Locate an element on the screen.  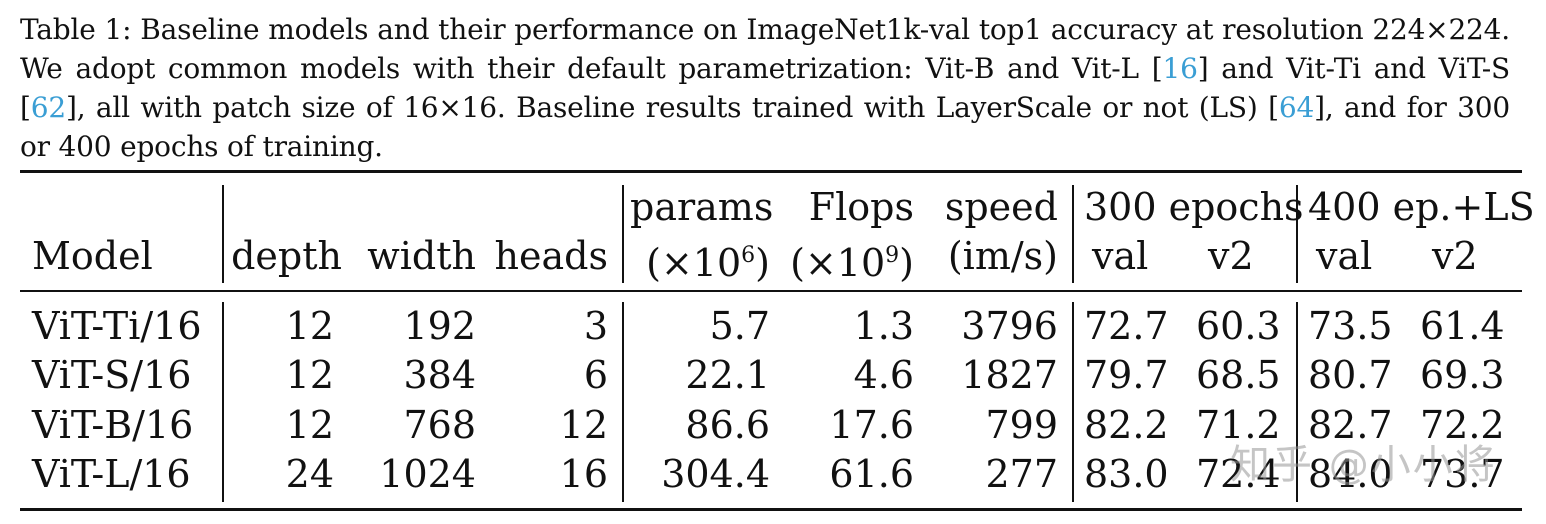
cell-speed: 1827 is located at coordinates (1009, 375).